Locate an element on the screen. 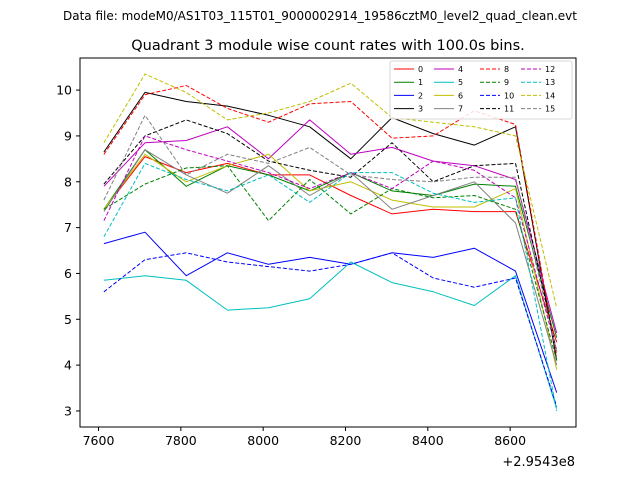  legend-label-6: 6 is located at coordinates (460, 95).